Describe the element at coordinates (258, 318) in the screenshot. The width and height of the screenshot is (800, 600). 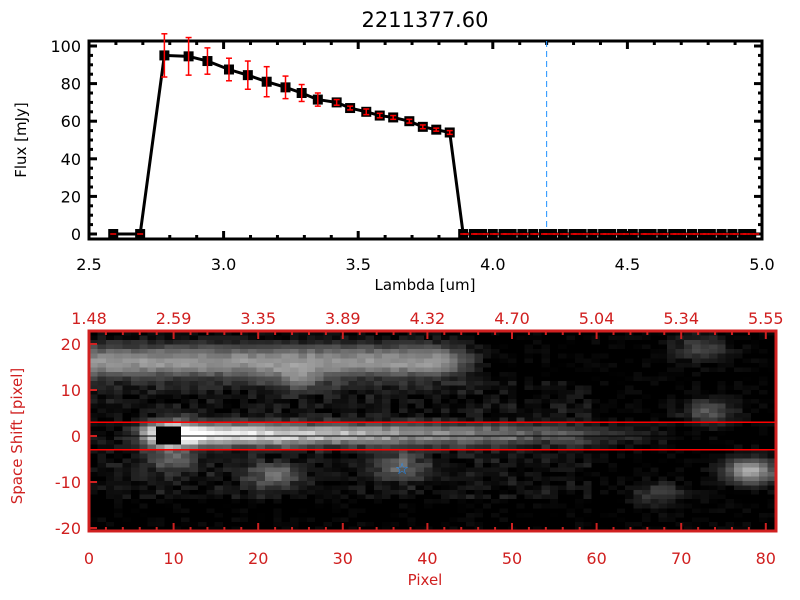
I see `top-x-tick-label: 3.35` at that location.